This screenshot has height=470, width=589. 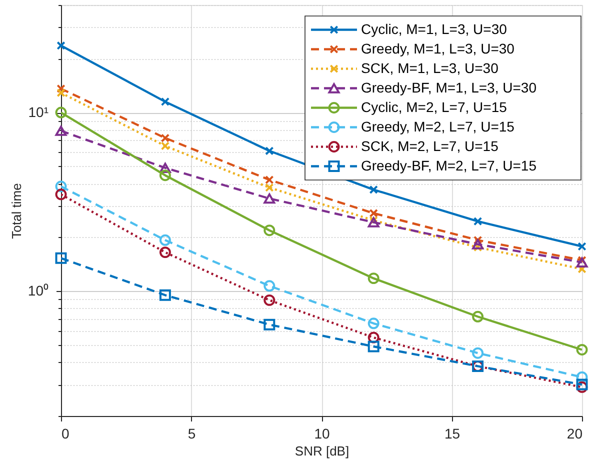 I want to click on legend-label: Greedy, M=1, L=3, U=30, so click(x=438, y=48).